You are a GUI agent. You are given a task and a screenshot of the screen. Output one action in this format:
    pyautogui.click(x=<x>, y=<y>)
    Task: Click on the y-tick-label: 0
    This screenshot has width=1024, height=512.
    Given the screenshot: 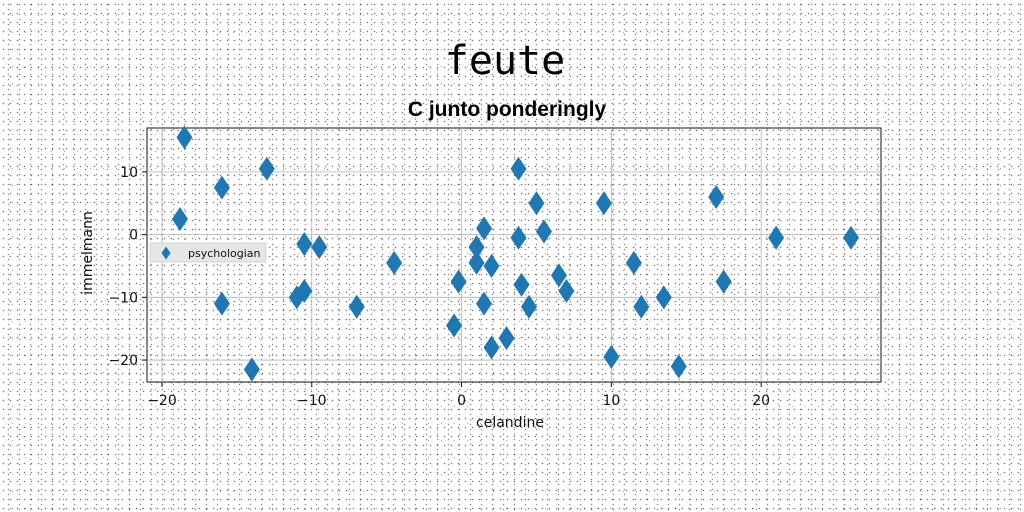 What is the action you would take?
    pyautogui.click(x=133, y=236)
    